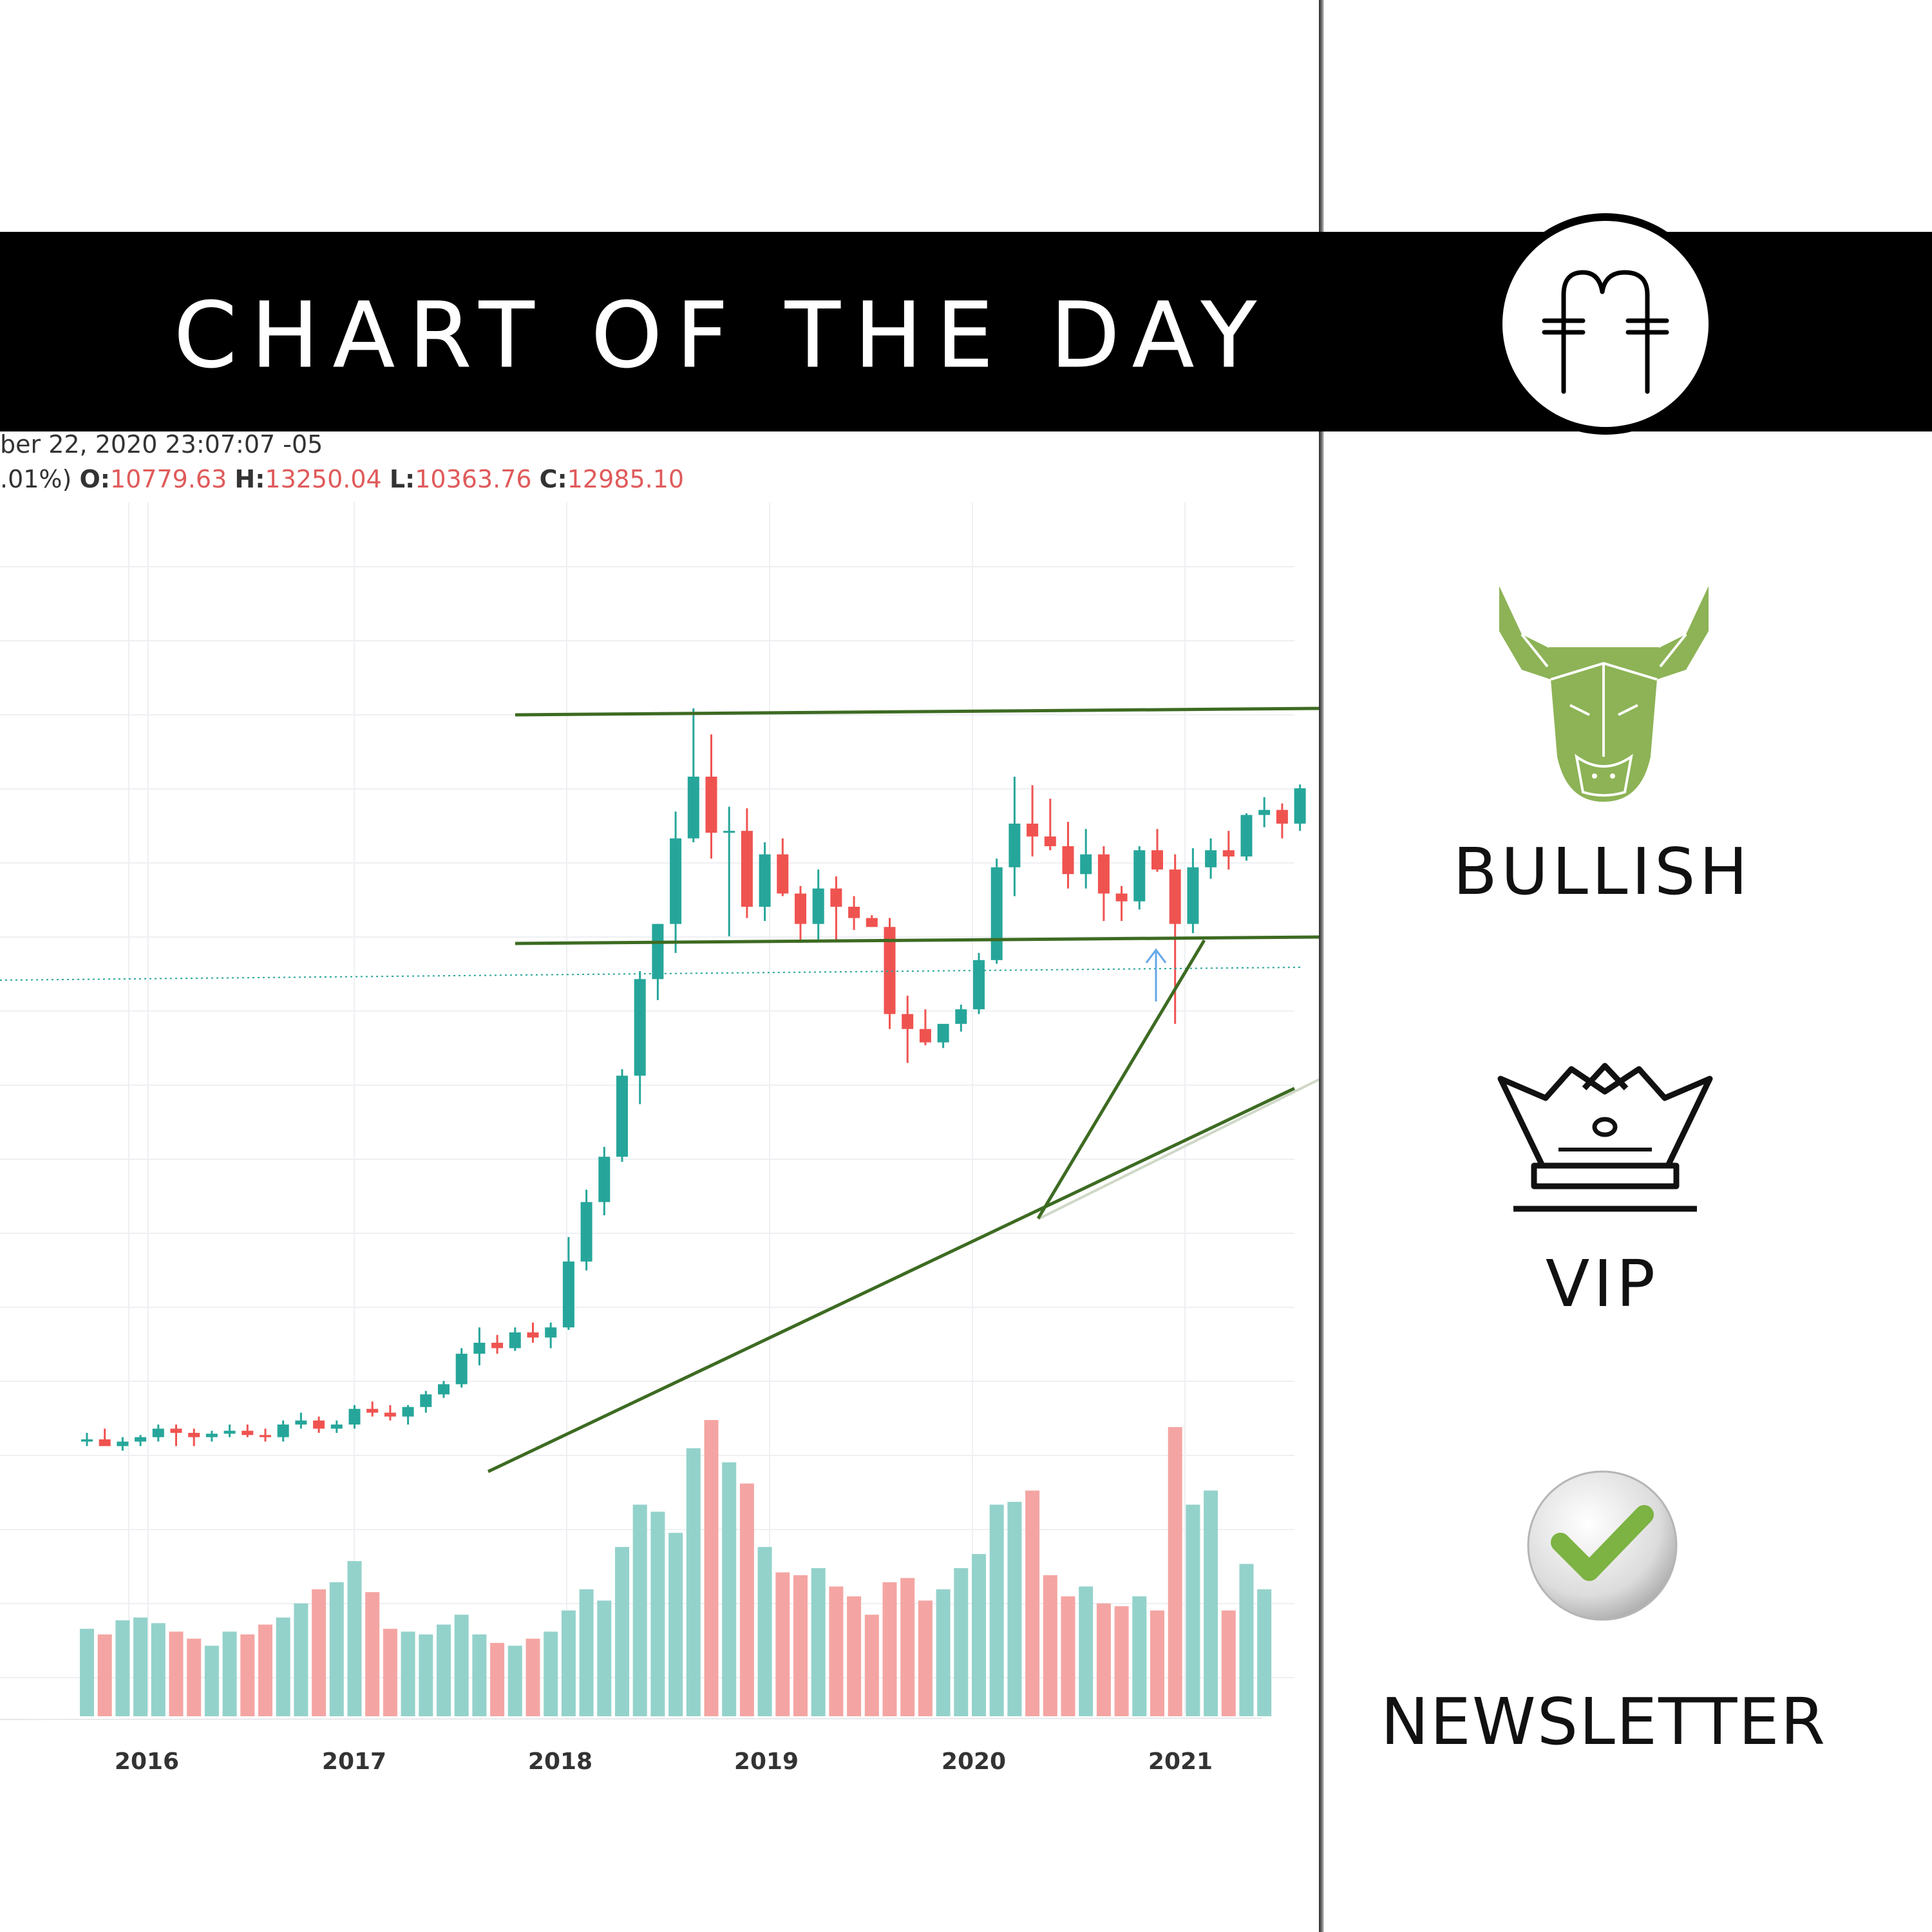  What do you see at coordinates (354, 1762) in the screenshot?
I see `x-tick-label: 2017` at bounding box center [354, 1762].